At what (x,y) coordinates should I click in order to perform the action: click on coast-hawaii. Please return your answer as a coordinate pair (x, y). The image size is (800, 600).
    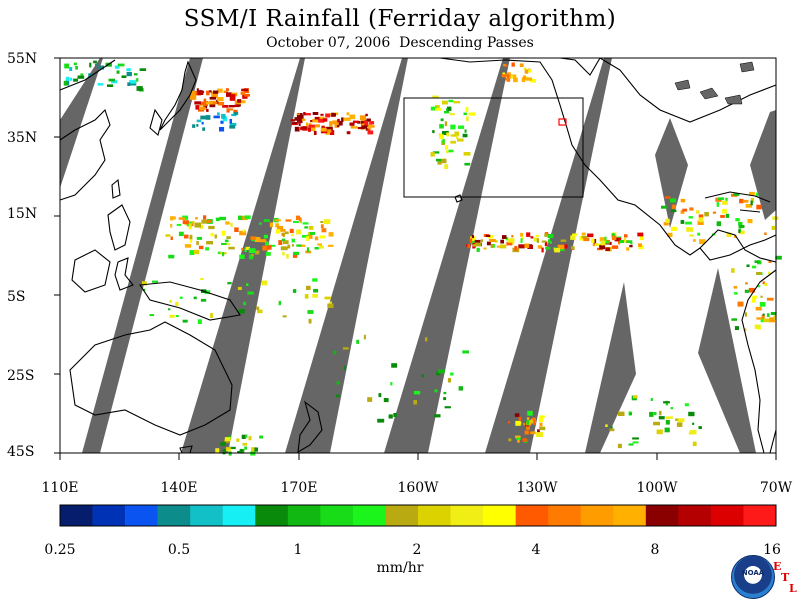
    Looking at the image, I should click on (458, 198).